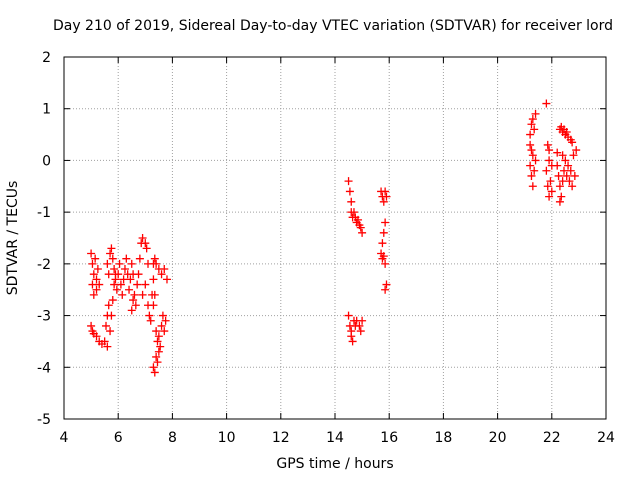 This screenshot has height=480, width=640. I want to click on y-tick-label: 1, so click(46, 110).